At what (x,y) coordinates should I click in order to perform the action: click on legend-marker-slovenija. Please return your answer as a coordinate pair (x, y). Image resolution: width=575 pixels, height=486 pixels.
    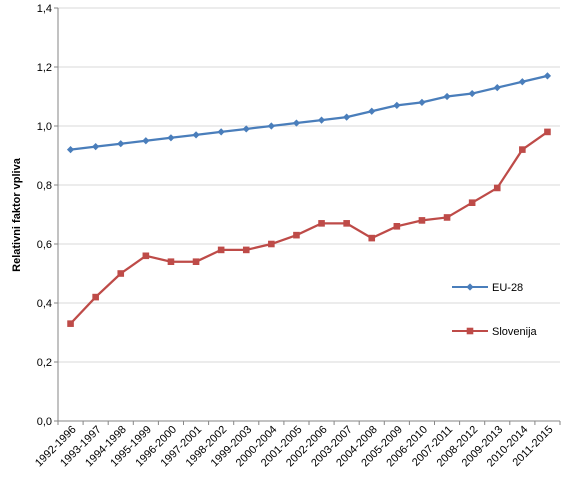
    Looking at the image, I should click on (470, 331).